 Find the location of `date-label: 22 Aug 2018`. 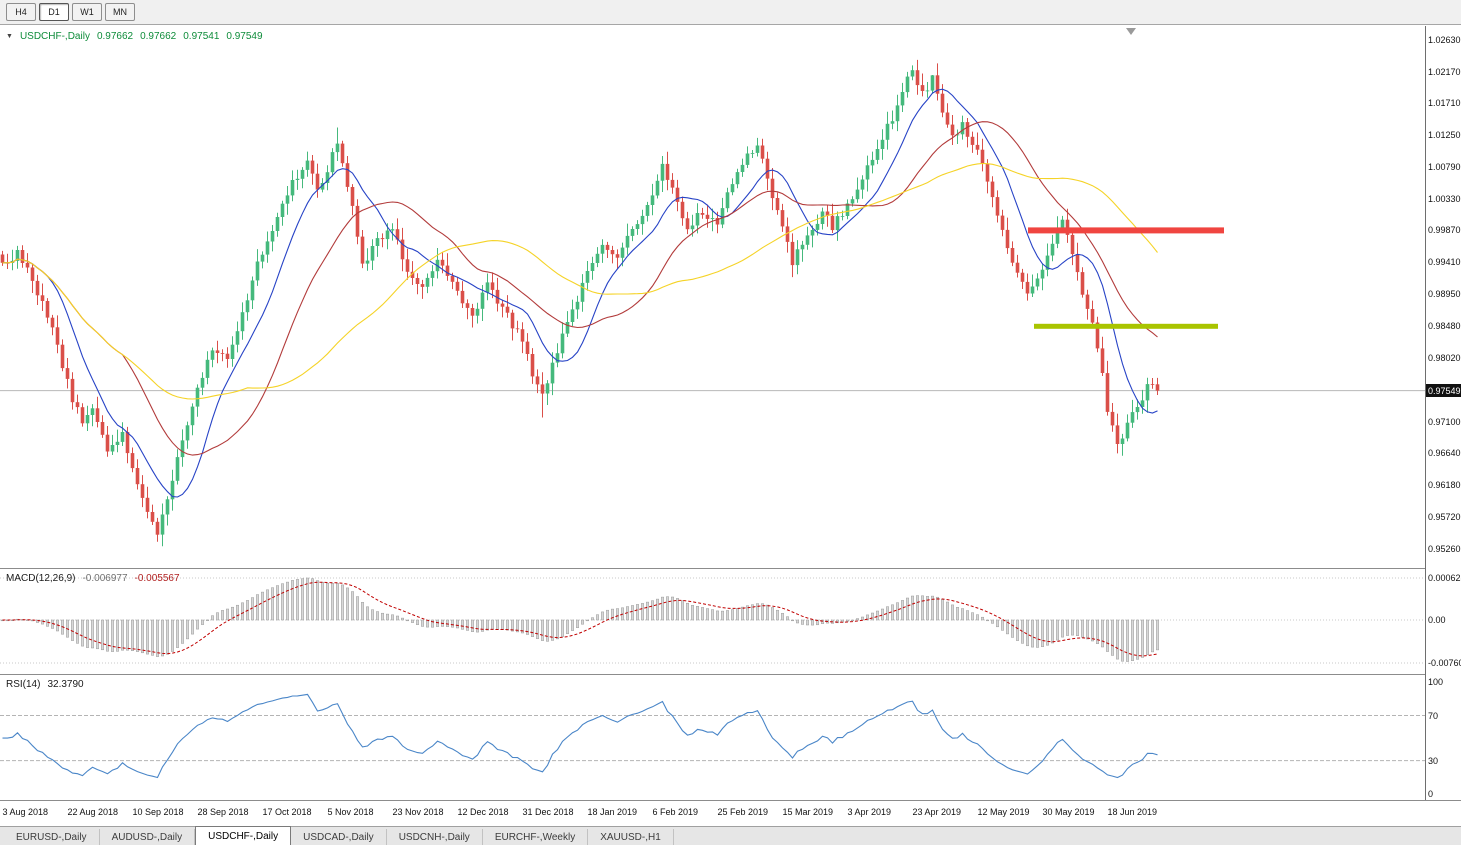

date-label: 22 Aug 2018 is located at coordinates (93, 812).